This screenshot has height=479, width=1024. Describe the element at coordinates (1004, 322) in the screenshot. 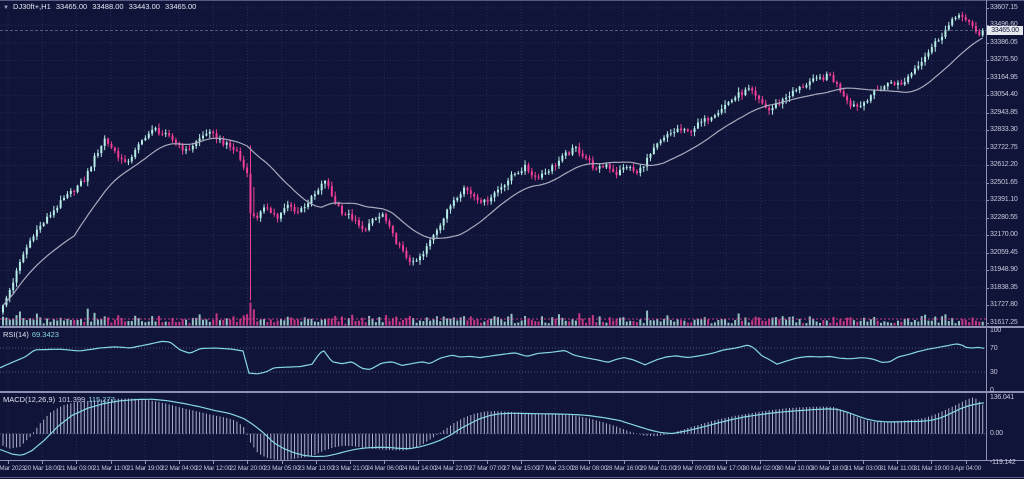

I see `price-axis-label: 31617.25` at that location.